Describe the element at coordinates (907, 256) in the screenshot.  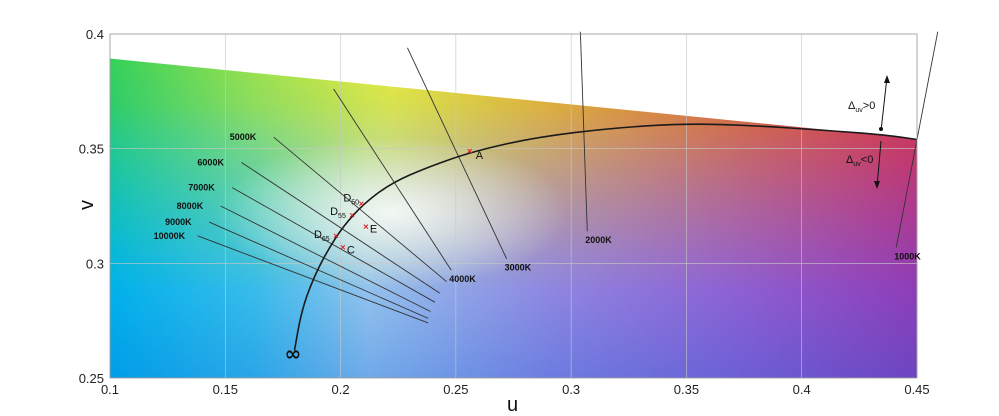
I see `isotherm-label: 1000K` at that location.